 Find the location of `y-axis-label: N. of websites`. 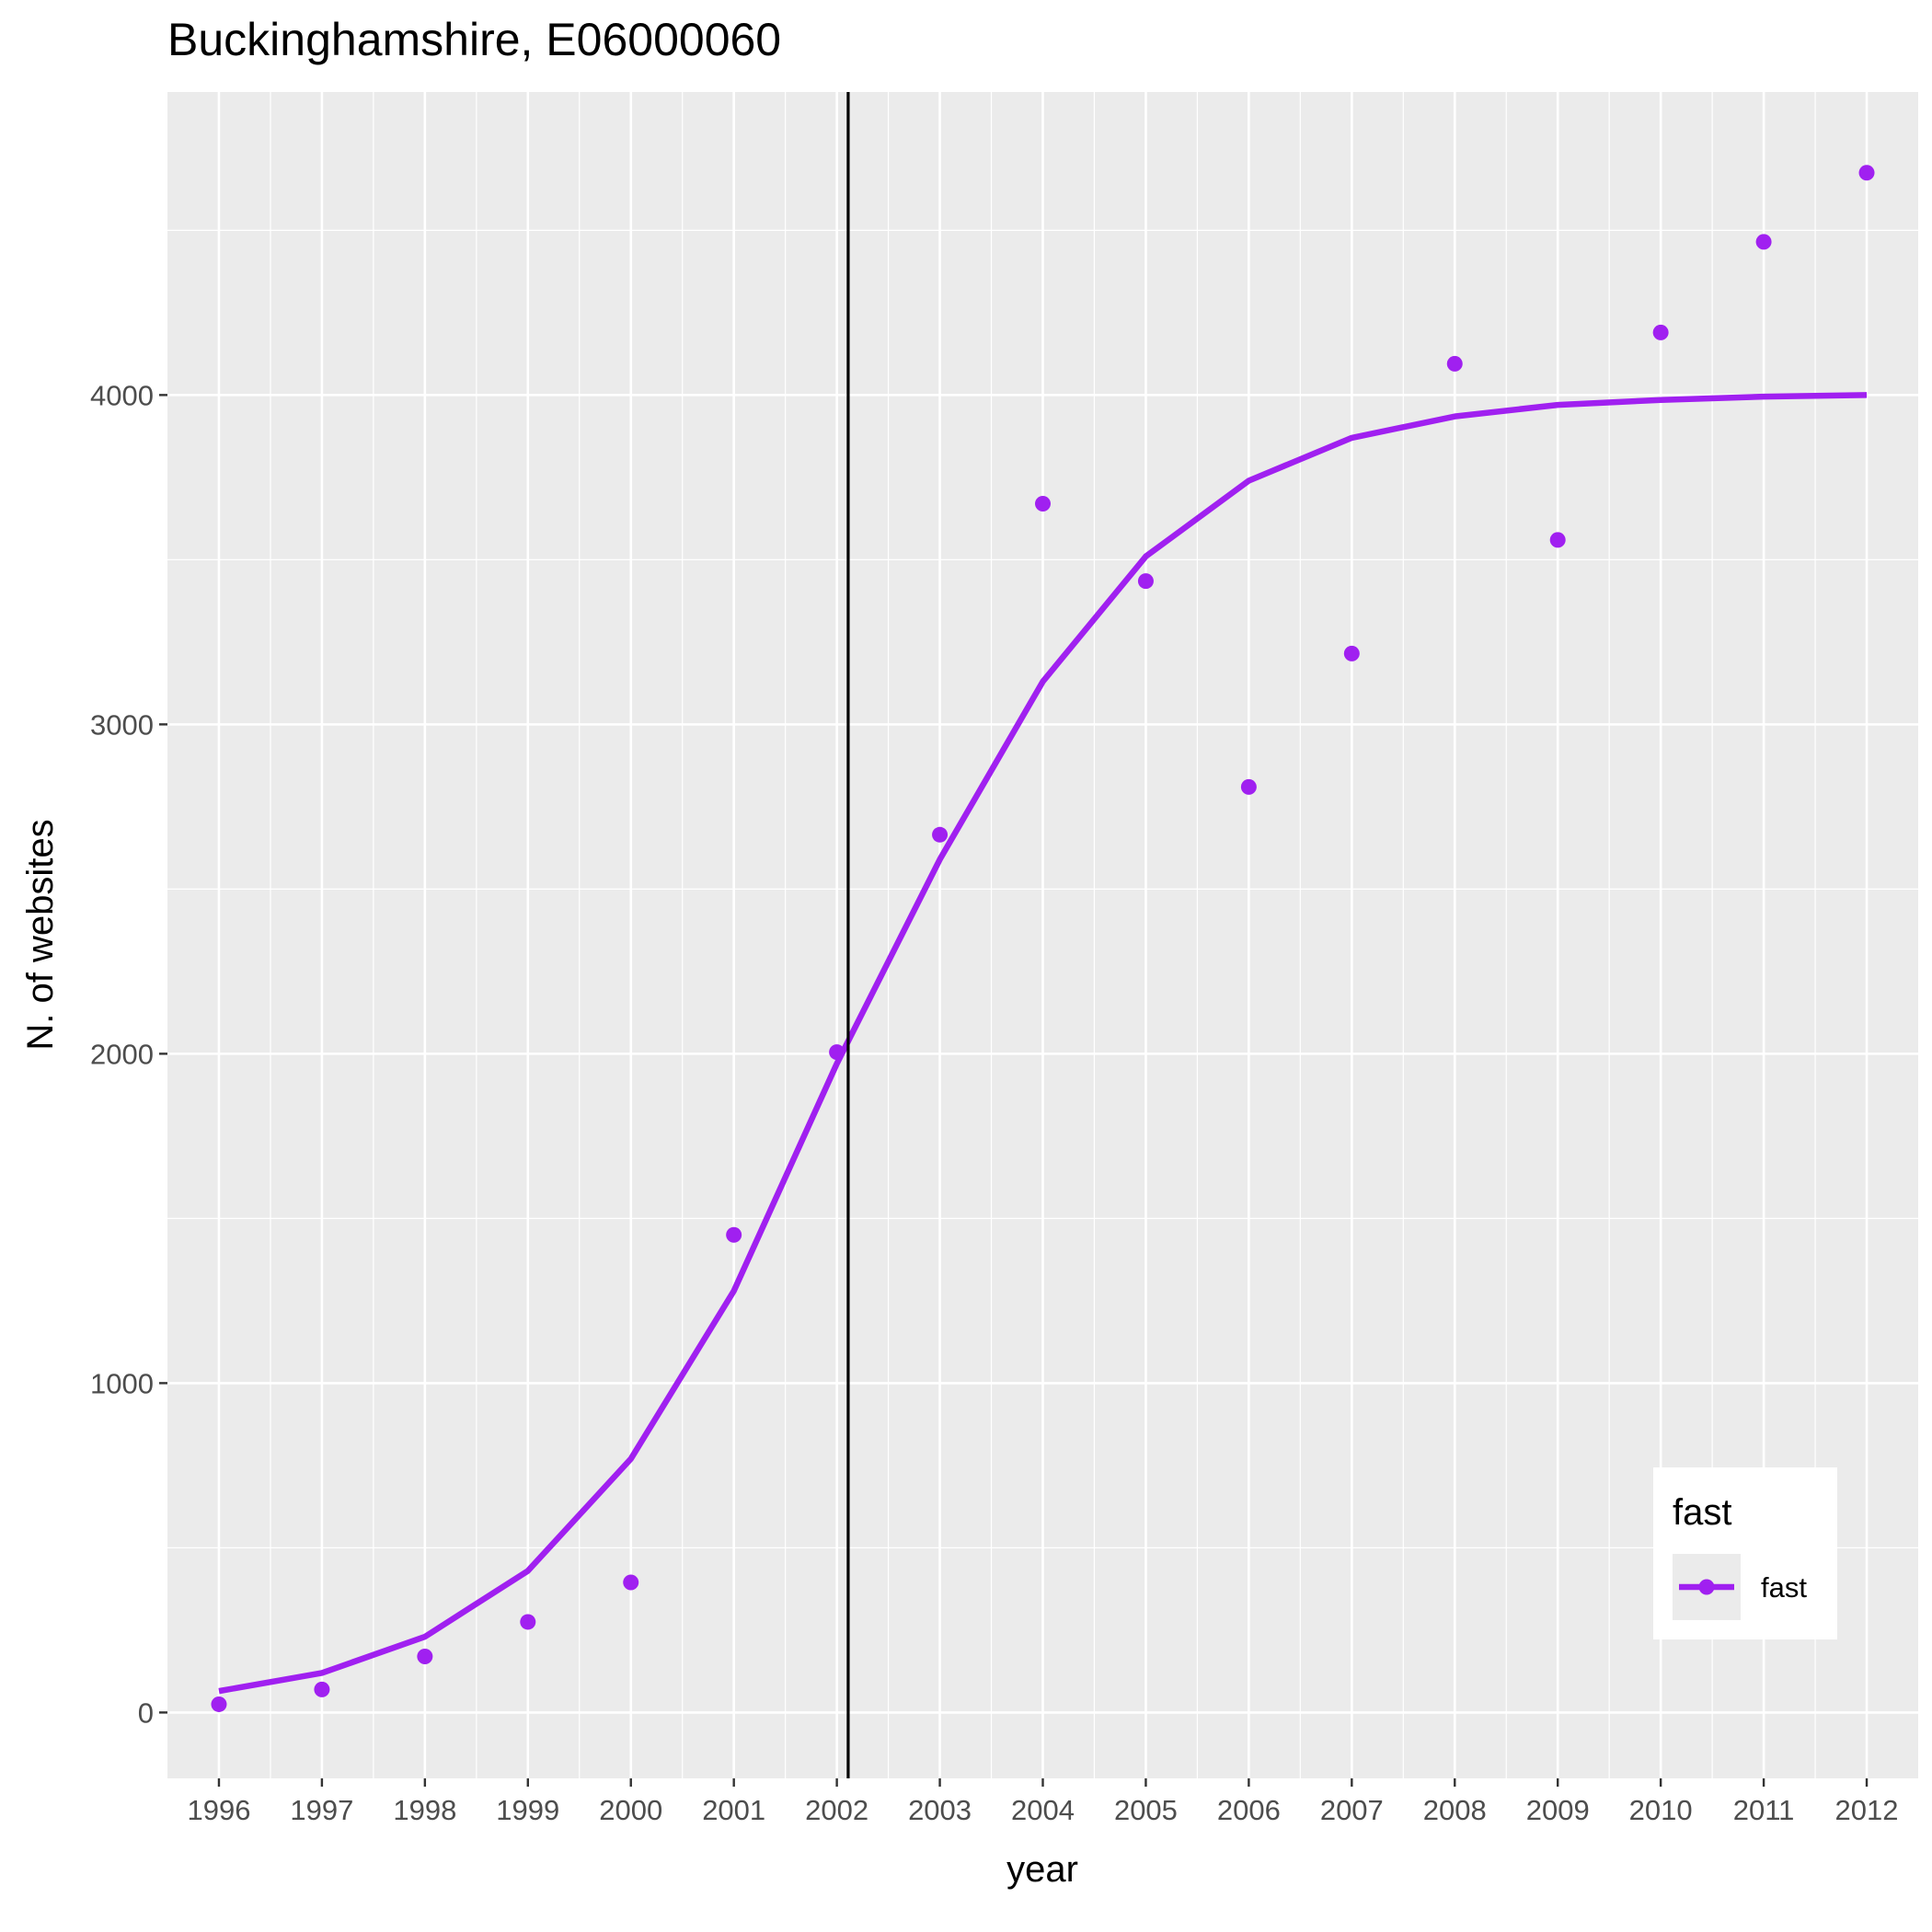

y-axis-label: N. of websites is located at coordinates (40, 934).